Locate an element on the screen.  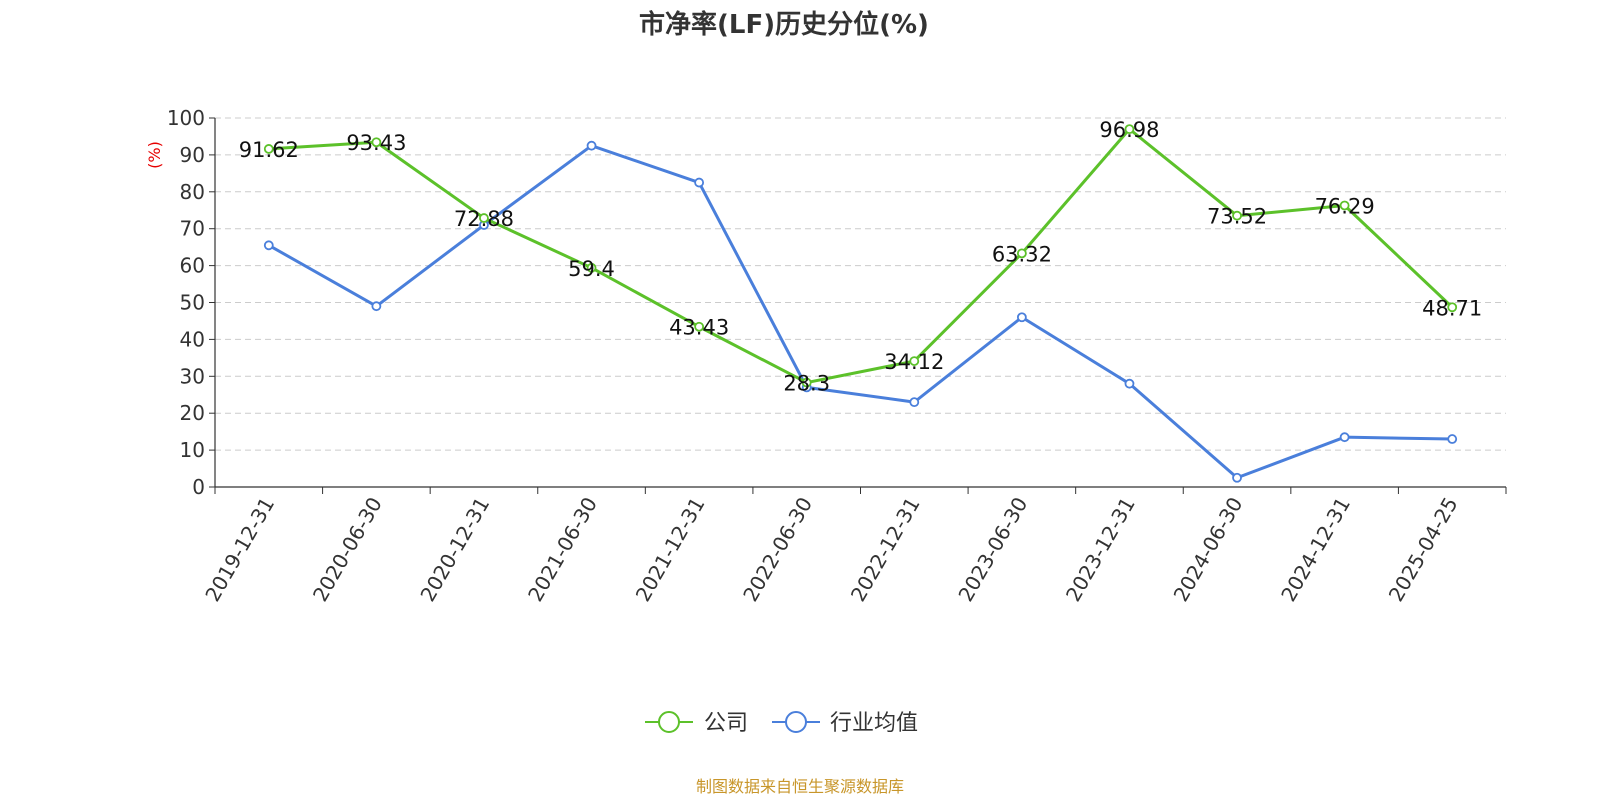
y-tick-label: 90 is located at coordinates (192, 155).